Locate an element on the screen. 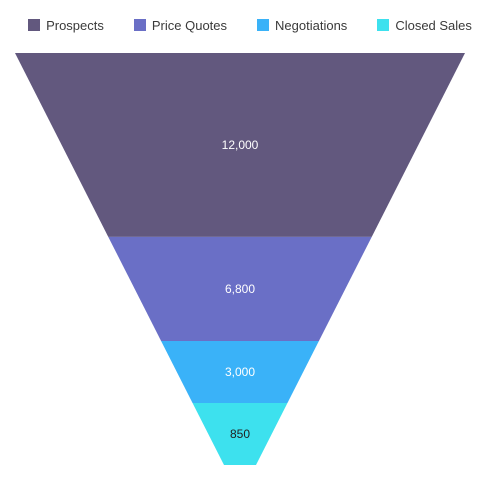  funnel-segment-negotiations is located at coordinates (240, 372).